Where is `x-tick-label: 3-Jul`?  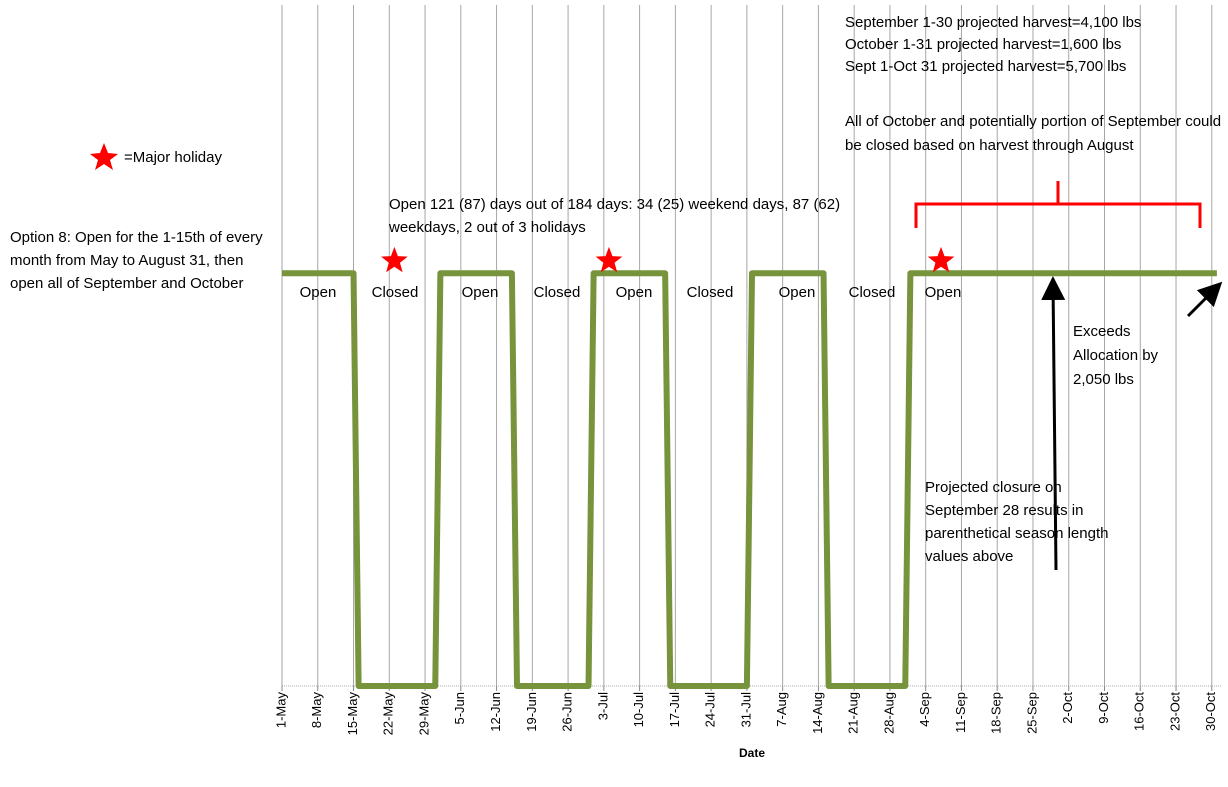
x-tick-label: 3-Jul is located at coordinates (602, 706).